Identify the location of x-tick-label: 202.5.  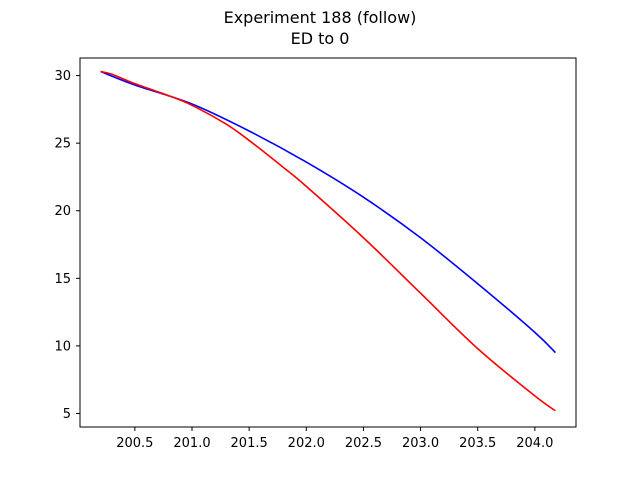
(363, 443).